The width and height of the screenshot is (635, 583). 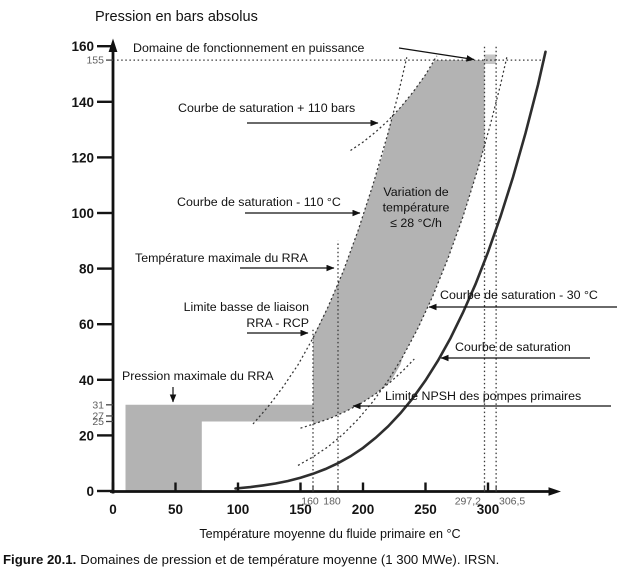 I want to click on annotation-domaine-fonctionnement-arrow, so click(x=436, y=54).